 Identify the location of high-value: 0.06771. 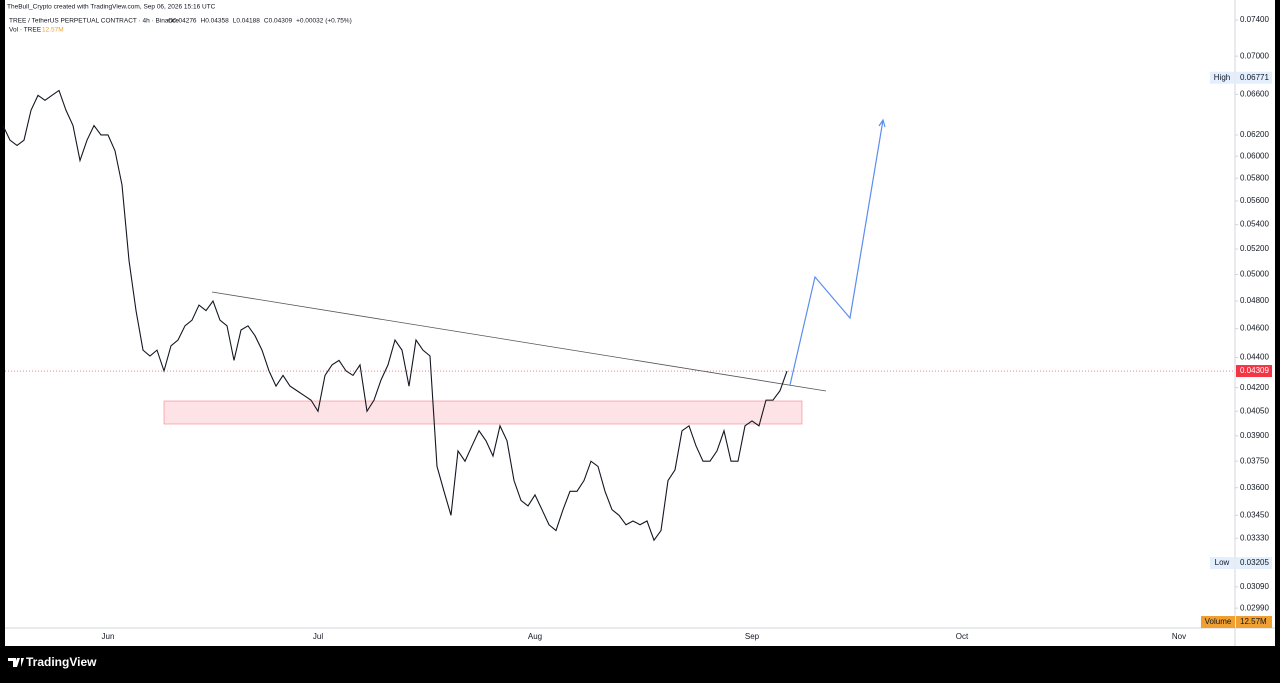
(1254, 77).